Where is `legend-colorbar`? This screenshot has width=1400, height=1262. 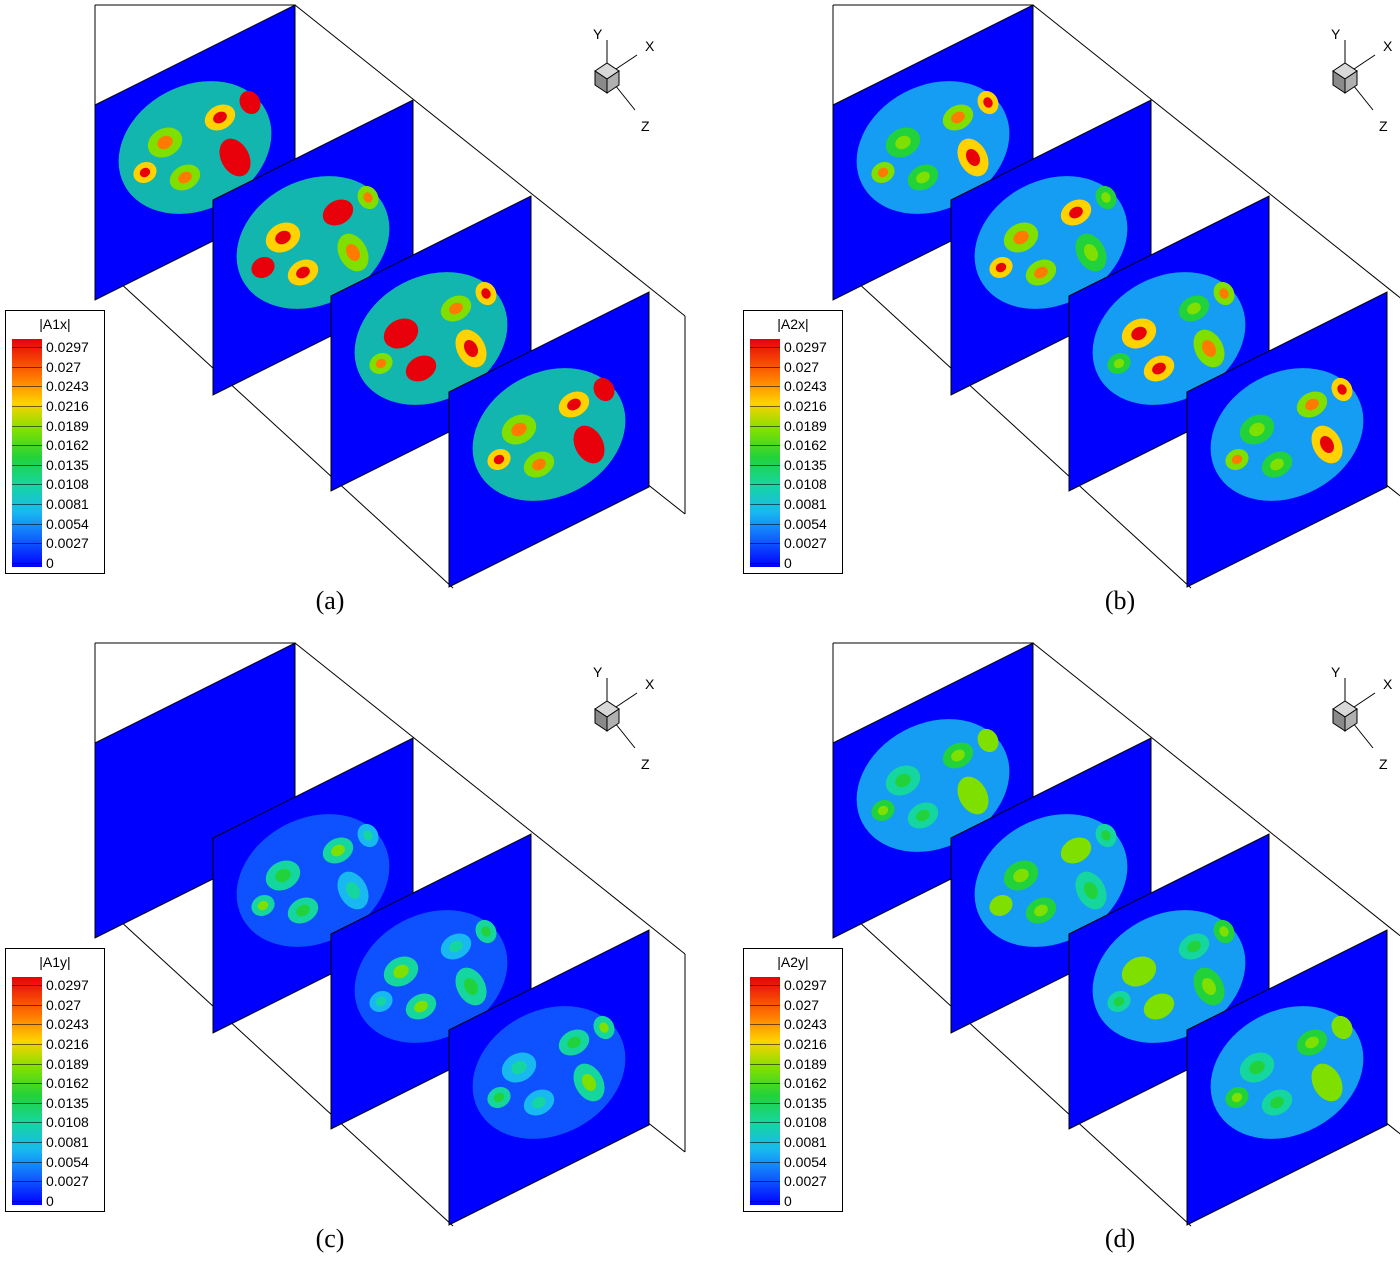 legend-colorbar is located at coordinates (765, 1091).